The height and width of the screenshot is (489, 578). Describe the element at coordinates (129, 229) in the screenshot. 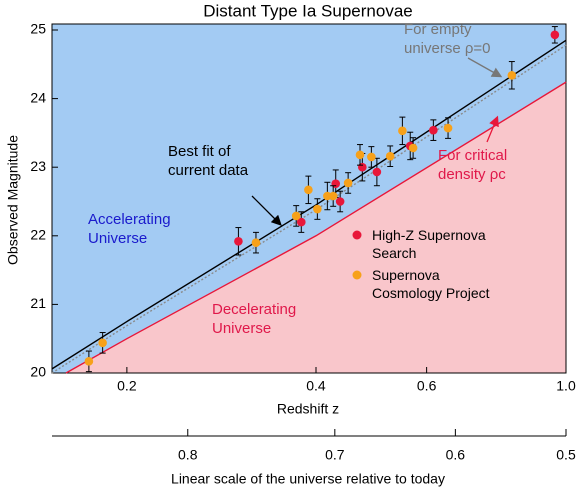

I see `annotation: Accelerating Universe` at that location.